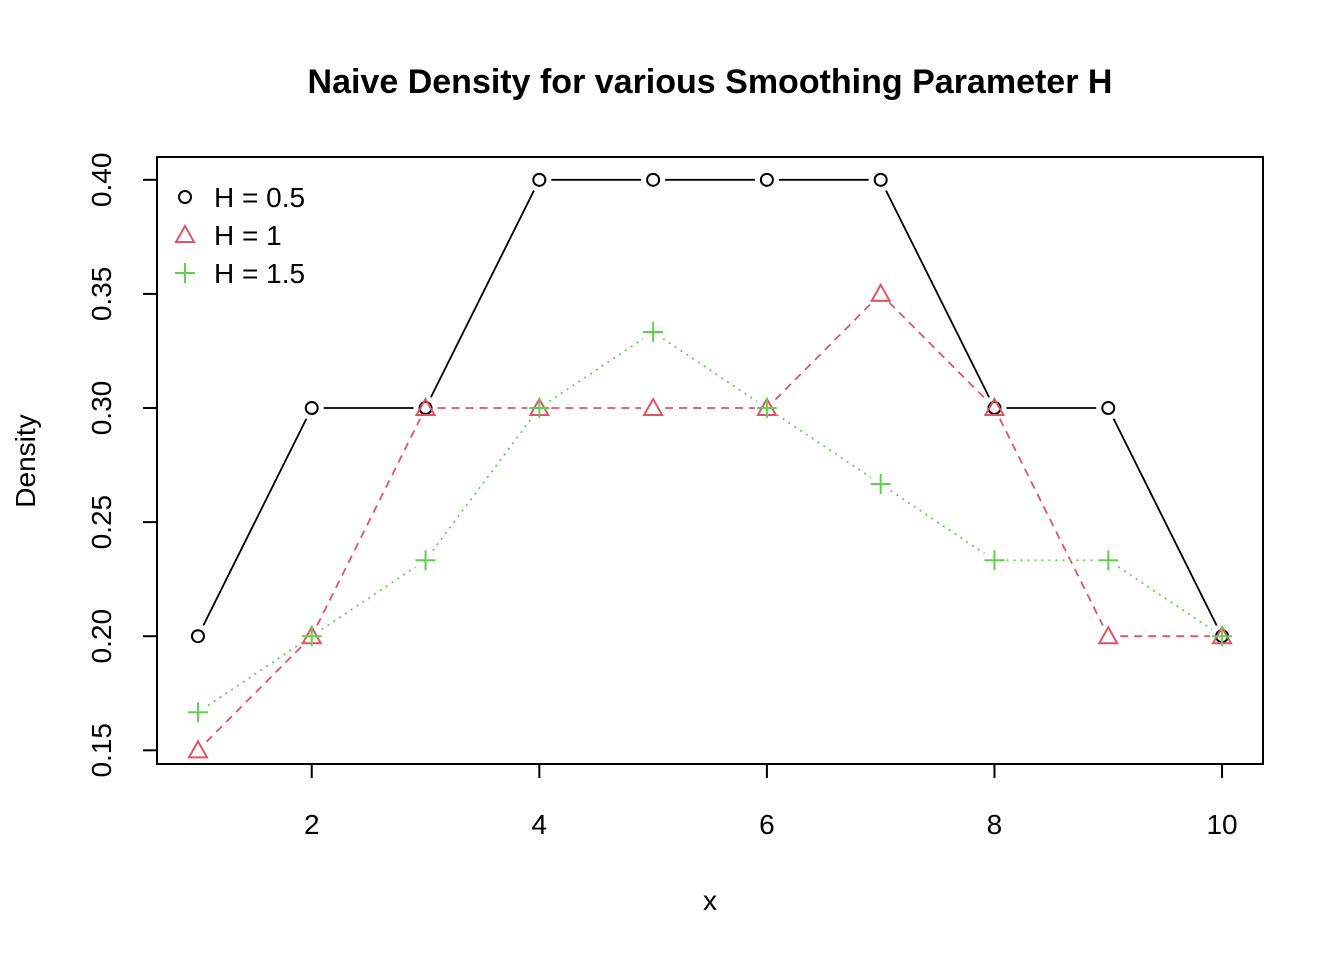 This screenshot has width=1344, height=960. What do you see at coordinates (540, 824) in the screenshot?
I see `x-tick-label: 4` at bounding box center [540, 824].